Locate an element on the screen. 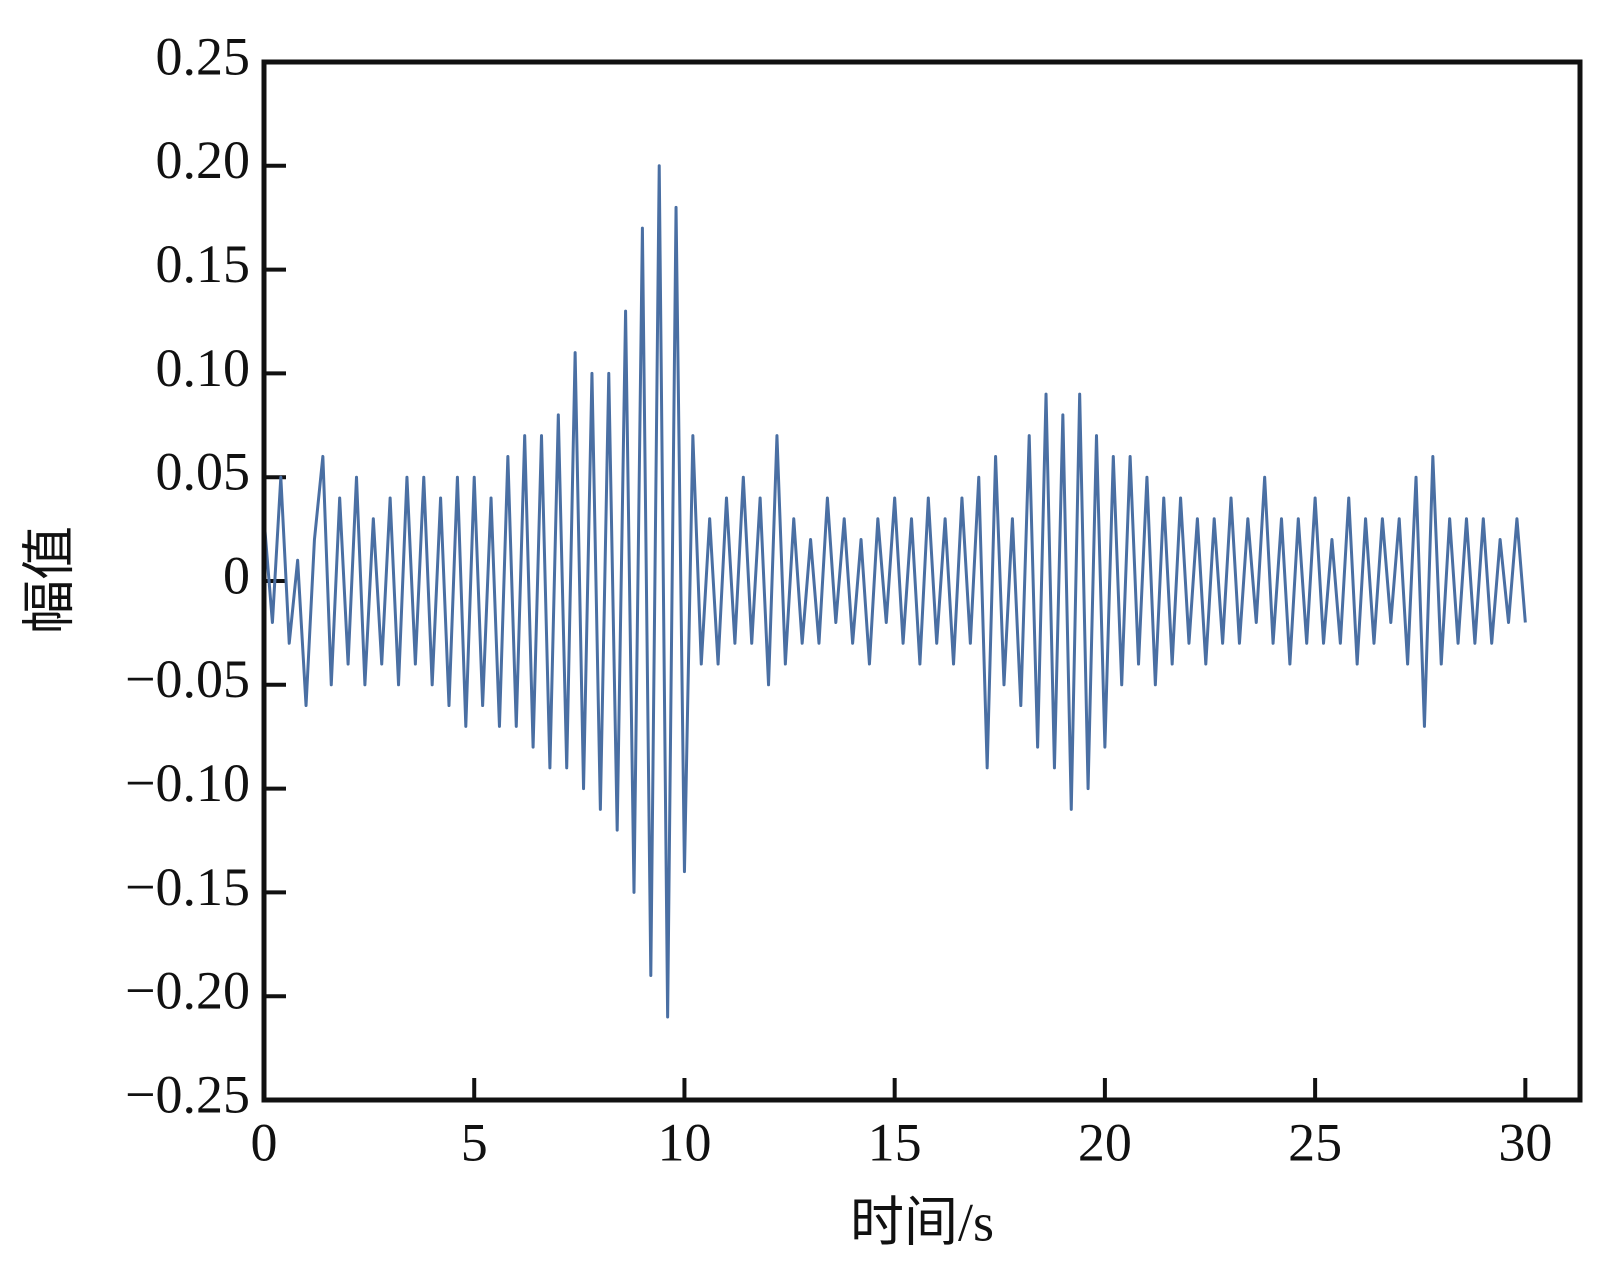 Image resolution: width=1606 pixels, height=1282 pixels. y-tick-label: 0.20 is located at coordinates (203, 160).